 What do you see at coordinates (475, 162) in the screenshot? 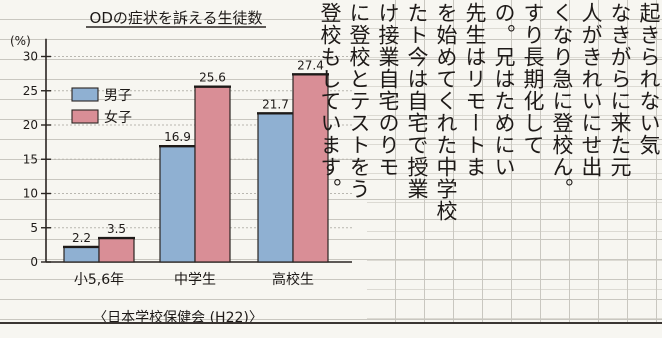
I see `essay-column: 先生はリモートま` at bounding box center [475, 162].